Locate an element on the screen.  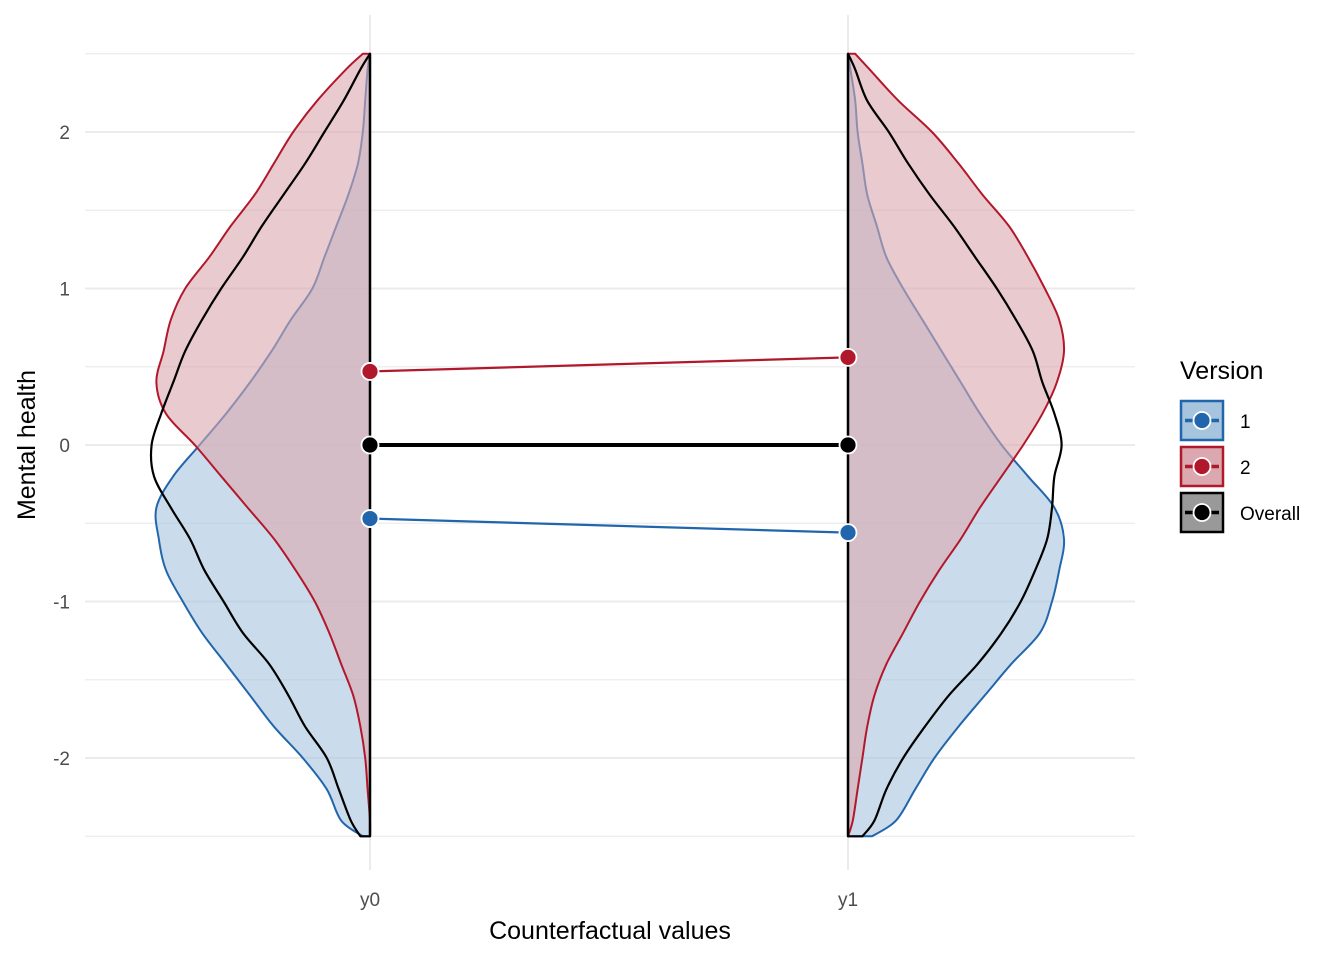
legend: Version 1 2 Overall is located at coordinates (1239, 445).